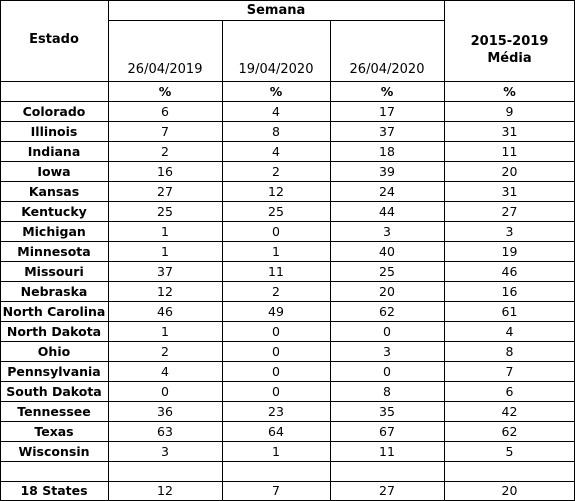 The width and height of the screenshot is (575, 501). Describe the element at coordinates (54, 331) in the screenshot. I see `state-name: North Dakota` at that location.